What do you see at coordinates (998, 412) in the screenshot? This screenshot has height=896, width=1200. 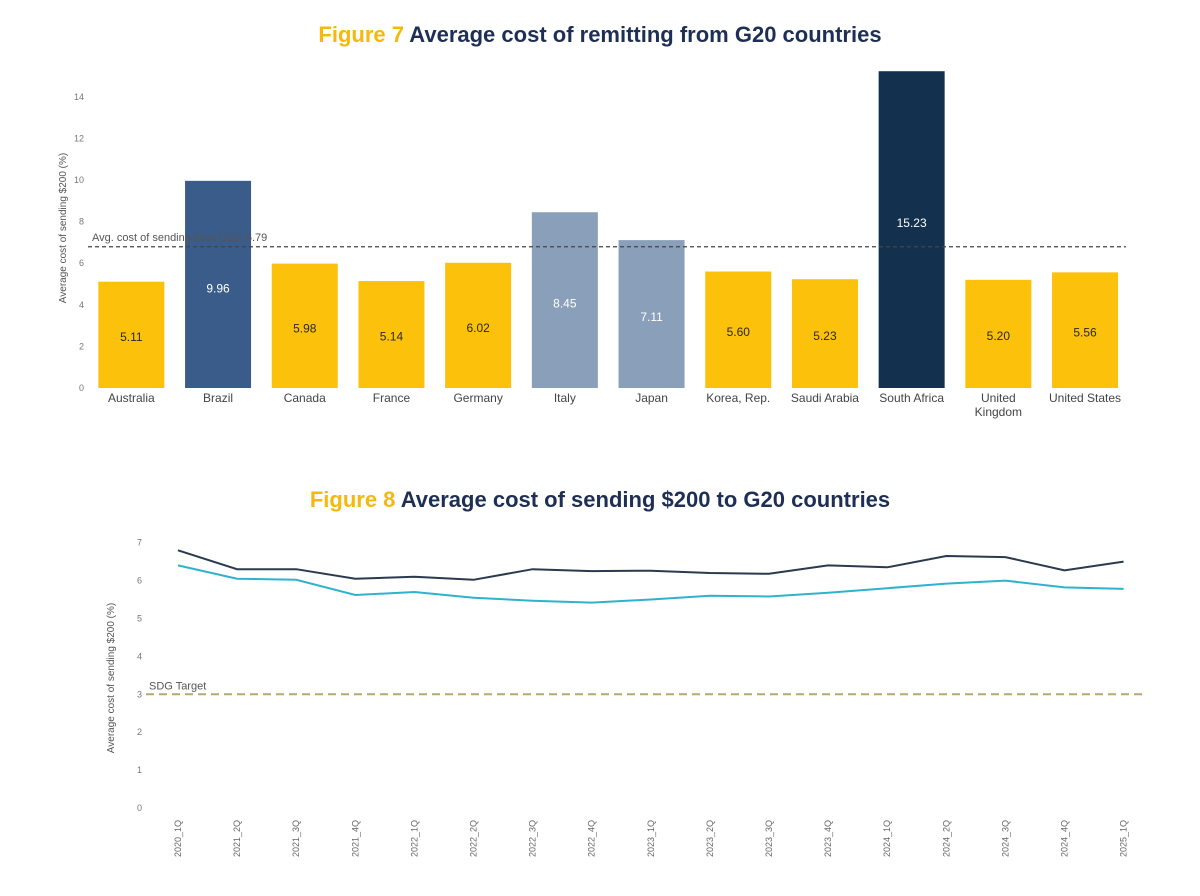 I see `x-tick-label-line2: Kingdom` at bounding box center [998, 412].